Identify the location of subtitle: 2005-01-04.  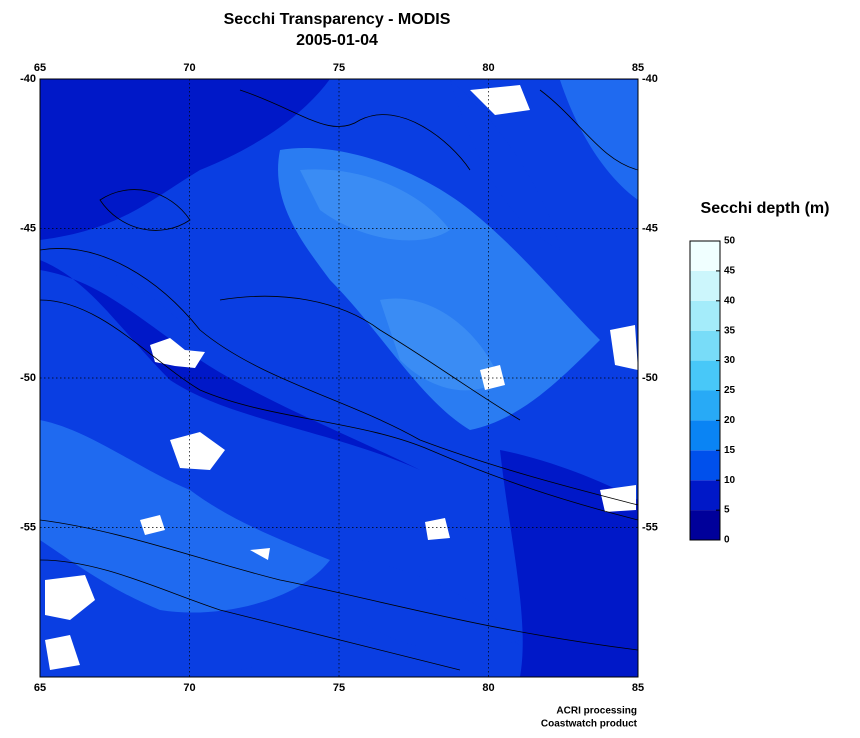
(337, 40).